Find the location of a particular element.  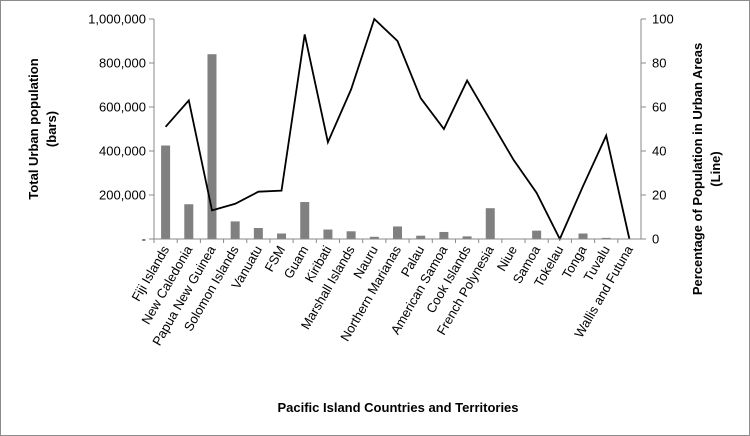

left-tick-label: 800,000 is located at coordinates (122, 63).